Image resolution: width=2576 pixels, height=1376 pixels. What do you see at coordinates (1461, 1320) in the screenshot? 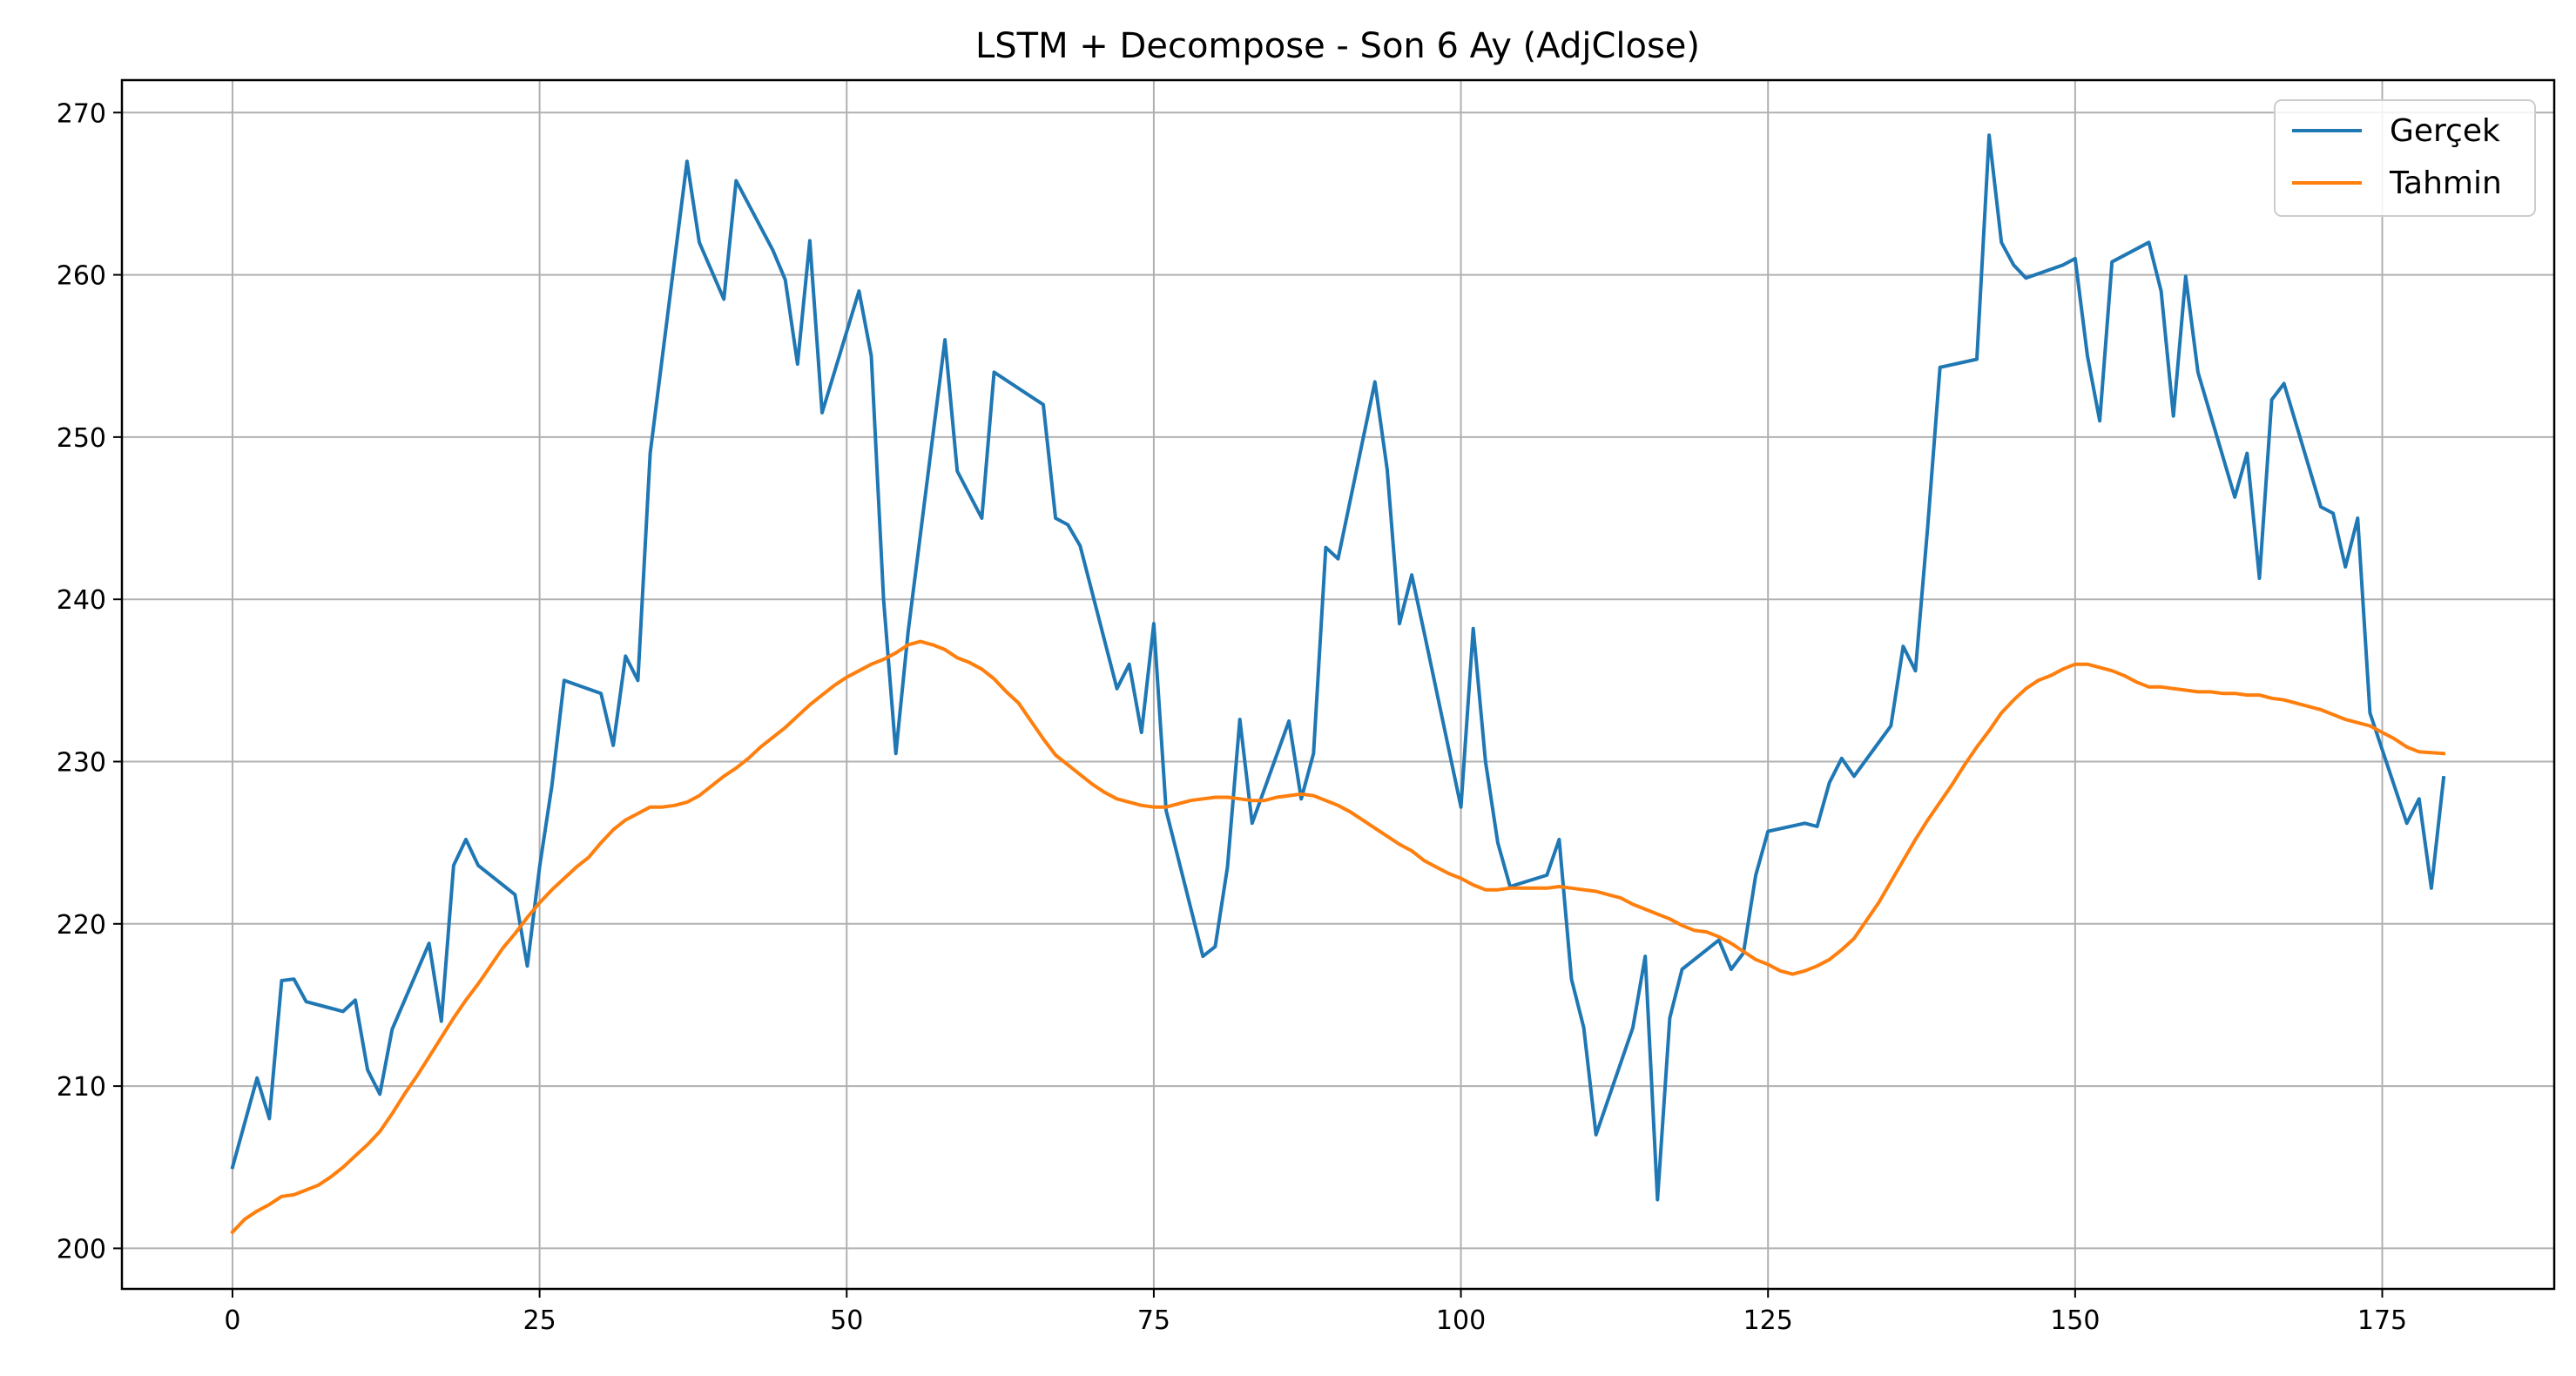
I see `x-tick-label: 100` at bounding box center [1461, 1320].